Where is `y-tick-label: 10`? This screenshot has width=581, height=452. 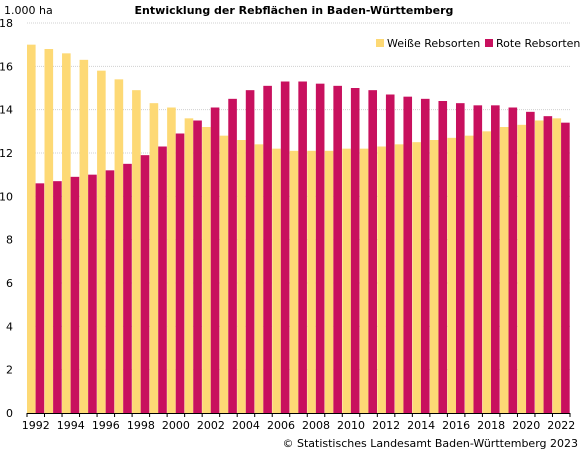 y-tick-label: 10 is located at coordinates (6, 196).